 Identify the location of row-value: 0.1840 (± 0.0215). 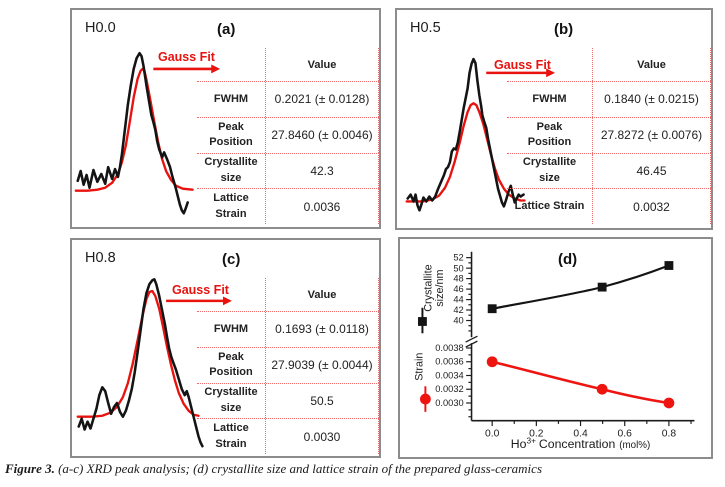
(651, 99).